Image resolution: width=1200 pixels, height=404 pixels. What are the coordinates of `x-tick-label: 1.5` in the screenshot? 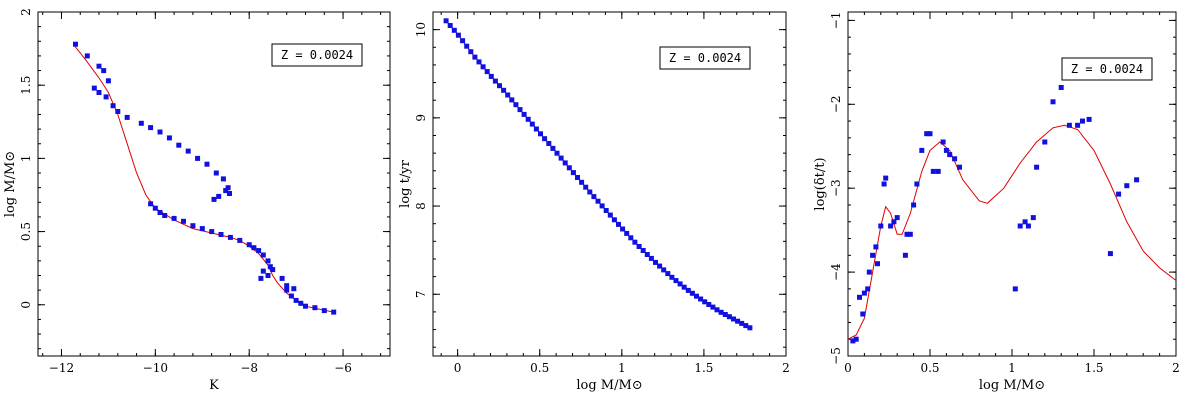 It's located at (703, 368).